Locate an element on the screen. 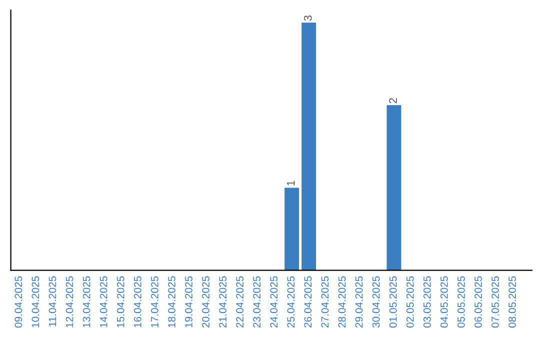 The width and height of the screenshot is (540, 340). x-tick-label: 13.04.2025 is located at coordinates (86, 302).